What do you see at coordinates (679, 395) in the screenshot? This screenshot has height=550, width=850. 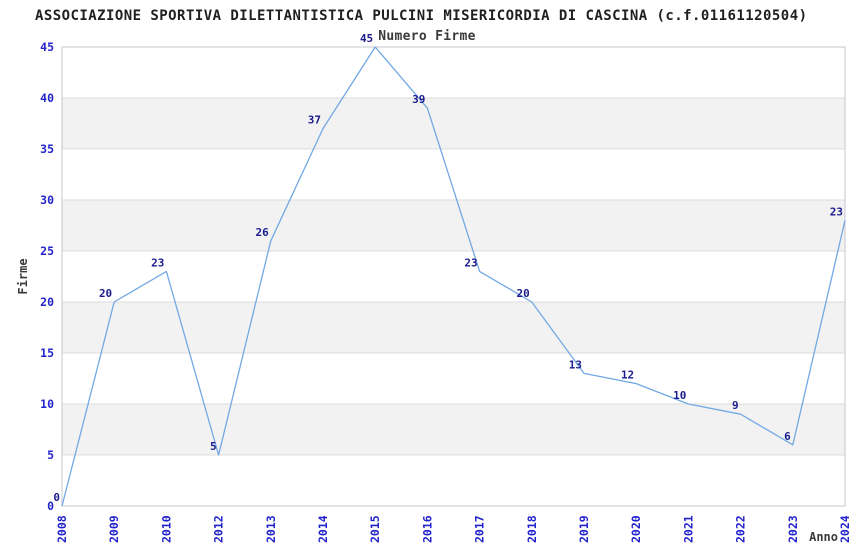 I see `point-label: 10` at bounding box center [679, 395].